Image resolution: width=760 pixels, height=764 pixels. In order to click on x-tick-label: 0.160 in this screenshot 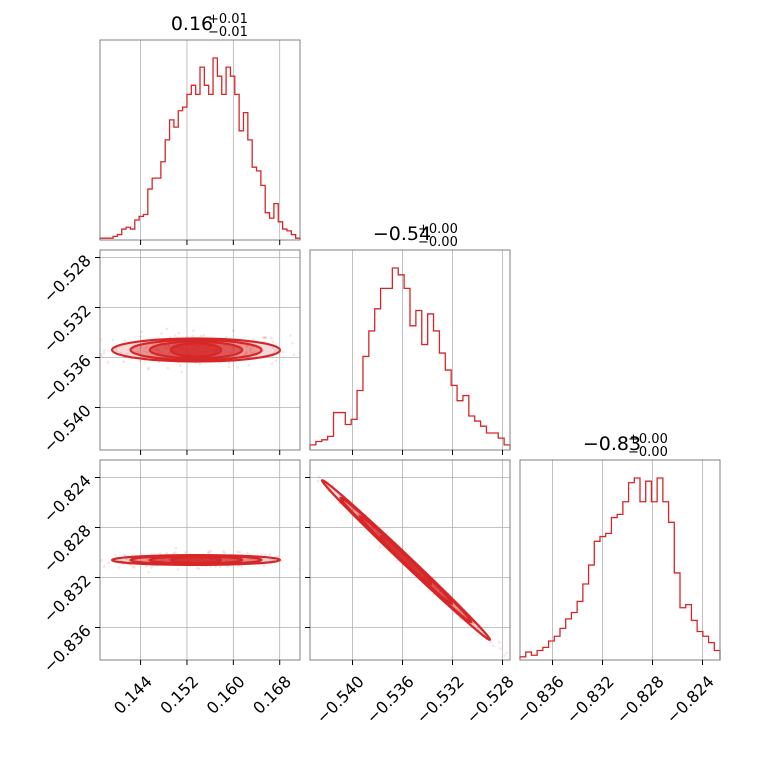, I will do `click(226, 695)`.